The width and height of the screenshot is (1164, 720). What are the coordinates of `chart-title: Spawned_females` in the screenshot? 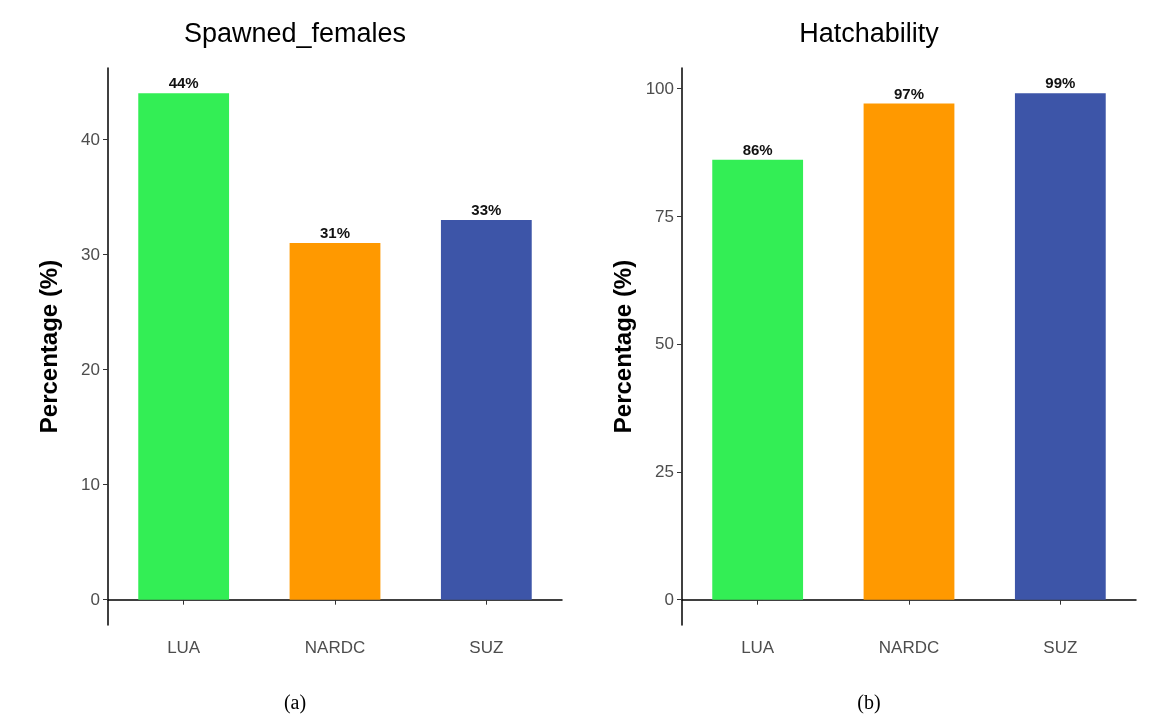 It's located at (295, 32).